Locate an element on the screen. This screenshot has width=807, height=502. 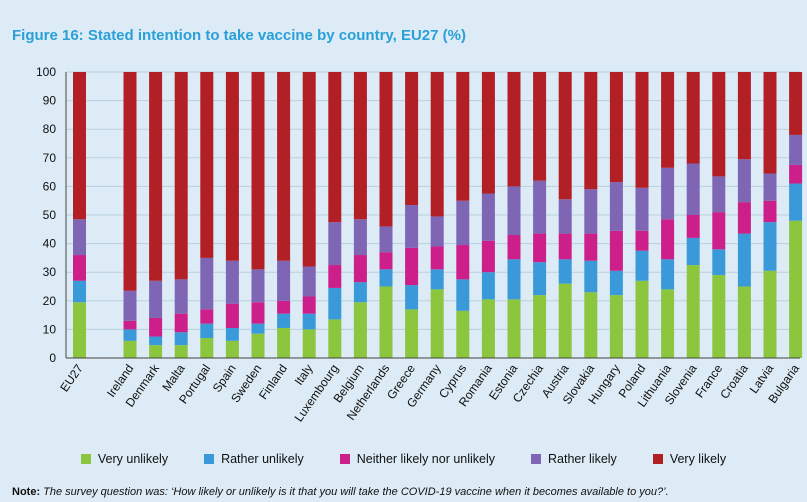
y-tick-label: 90 is located at coordinates (50, 101).